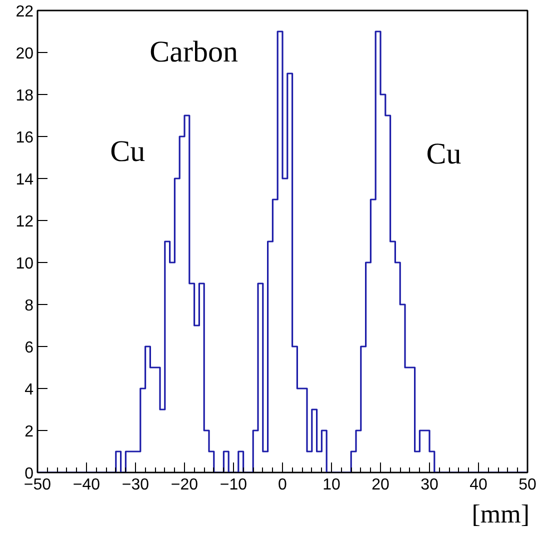 The height and width of the screenshot is (533, 556). I want to click on x-tick-label: 0, so click(283, 485).